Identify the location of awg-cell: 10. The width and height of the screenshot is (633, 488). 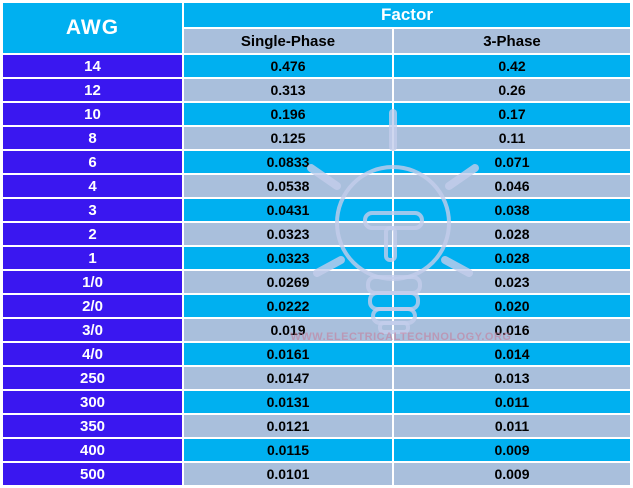
(92, 114).